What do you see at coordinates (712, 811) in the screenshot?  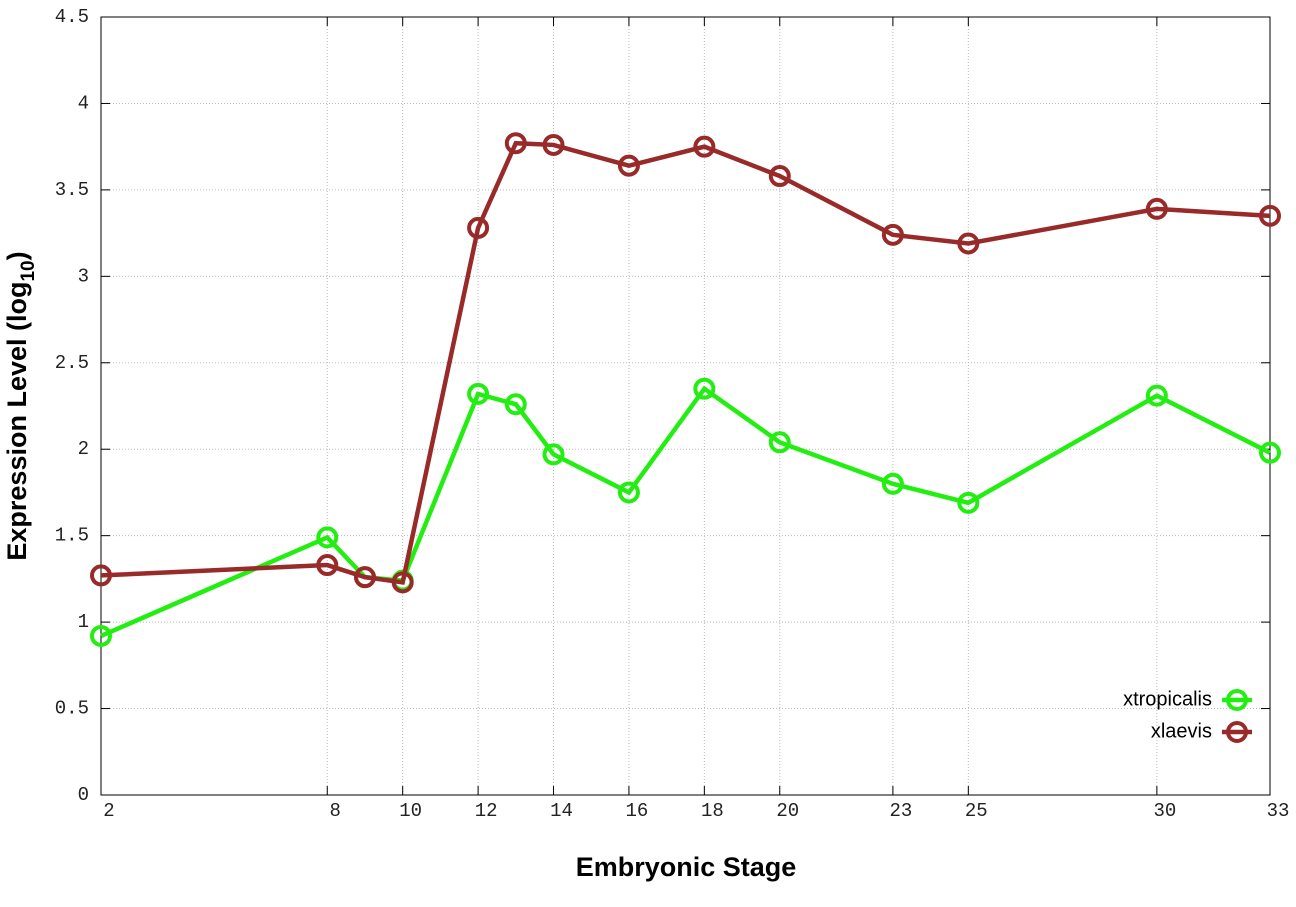 I see `x-tick-label: 18` at bounding box center [712, 811].